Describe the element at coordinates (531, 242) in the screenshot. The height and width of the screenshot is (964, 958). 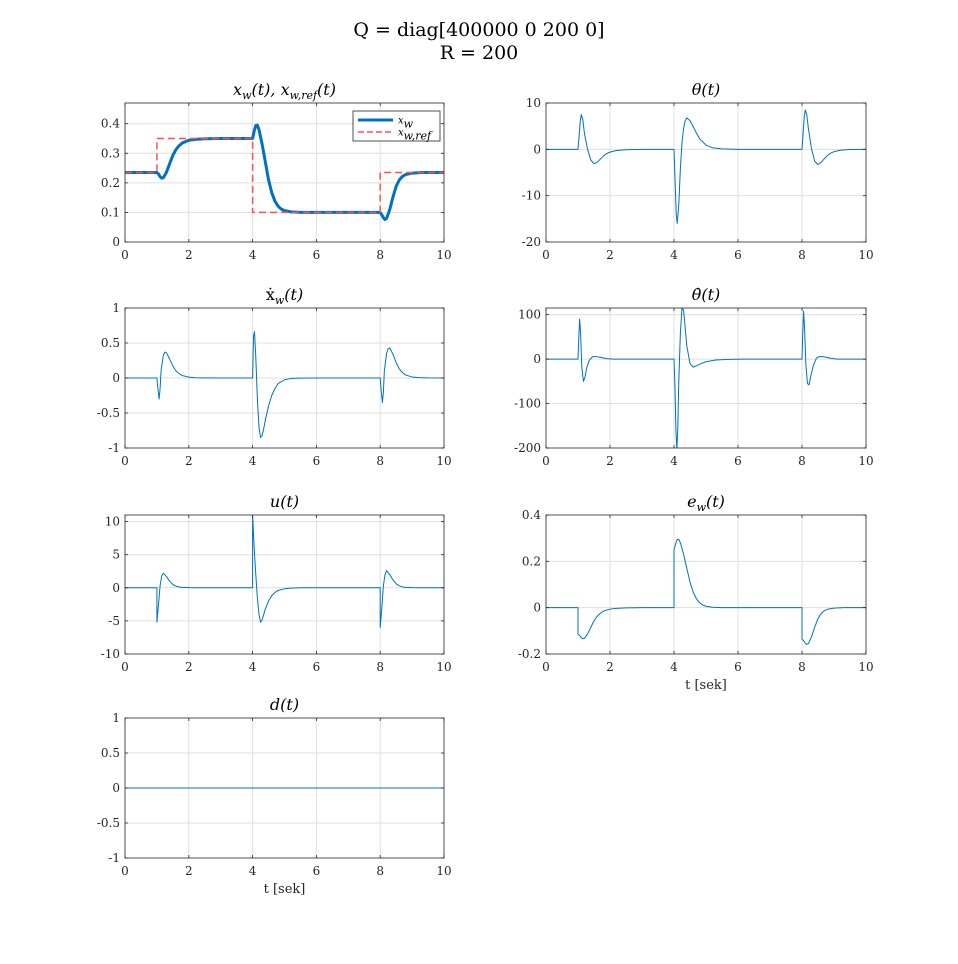
I see `y-tick-label: -20` at that location.